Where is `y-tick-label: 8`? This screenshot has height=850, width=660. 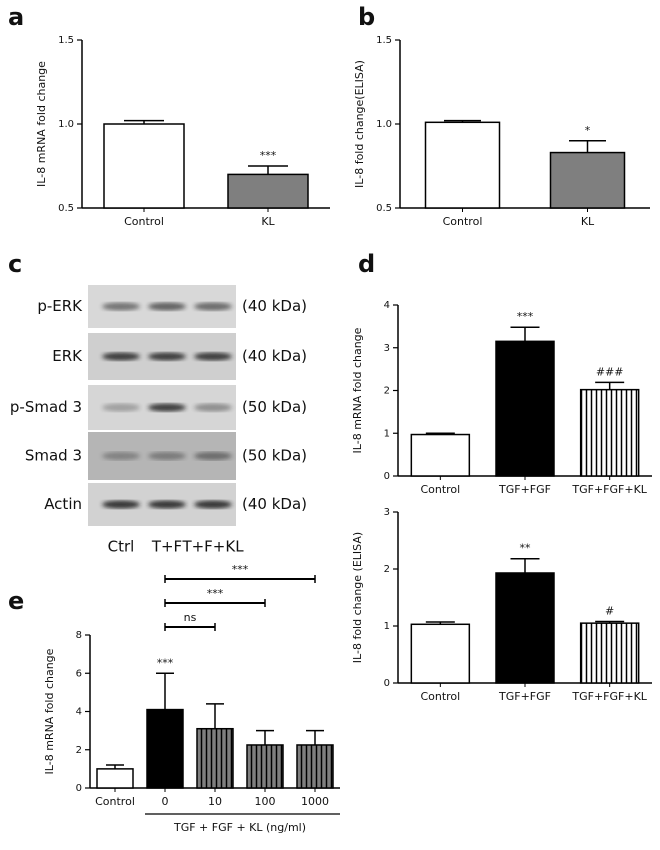 y-tick-label: 8 is located at coordinates (79, 635).